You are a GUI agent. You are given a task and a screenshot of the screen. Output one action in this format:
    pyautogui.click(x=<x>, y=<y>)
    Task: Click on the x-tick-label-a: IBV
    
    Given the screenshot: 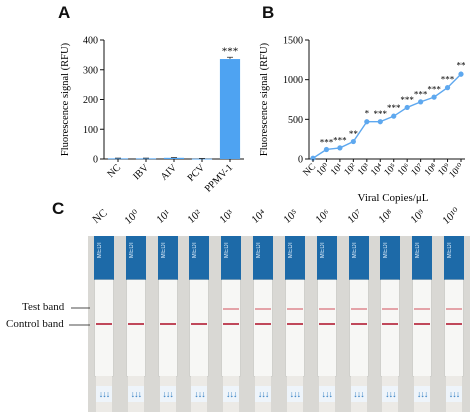 What is the action you would take?
    pyautogui.click(x=141, y=172)
    